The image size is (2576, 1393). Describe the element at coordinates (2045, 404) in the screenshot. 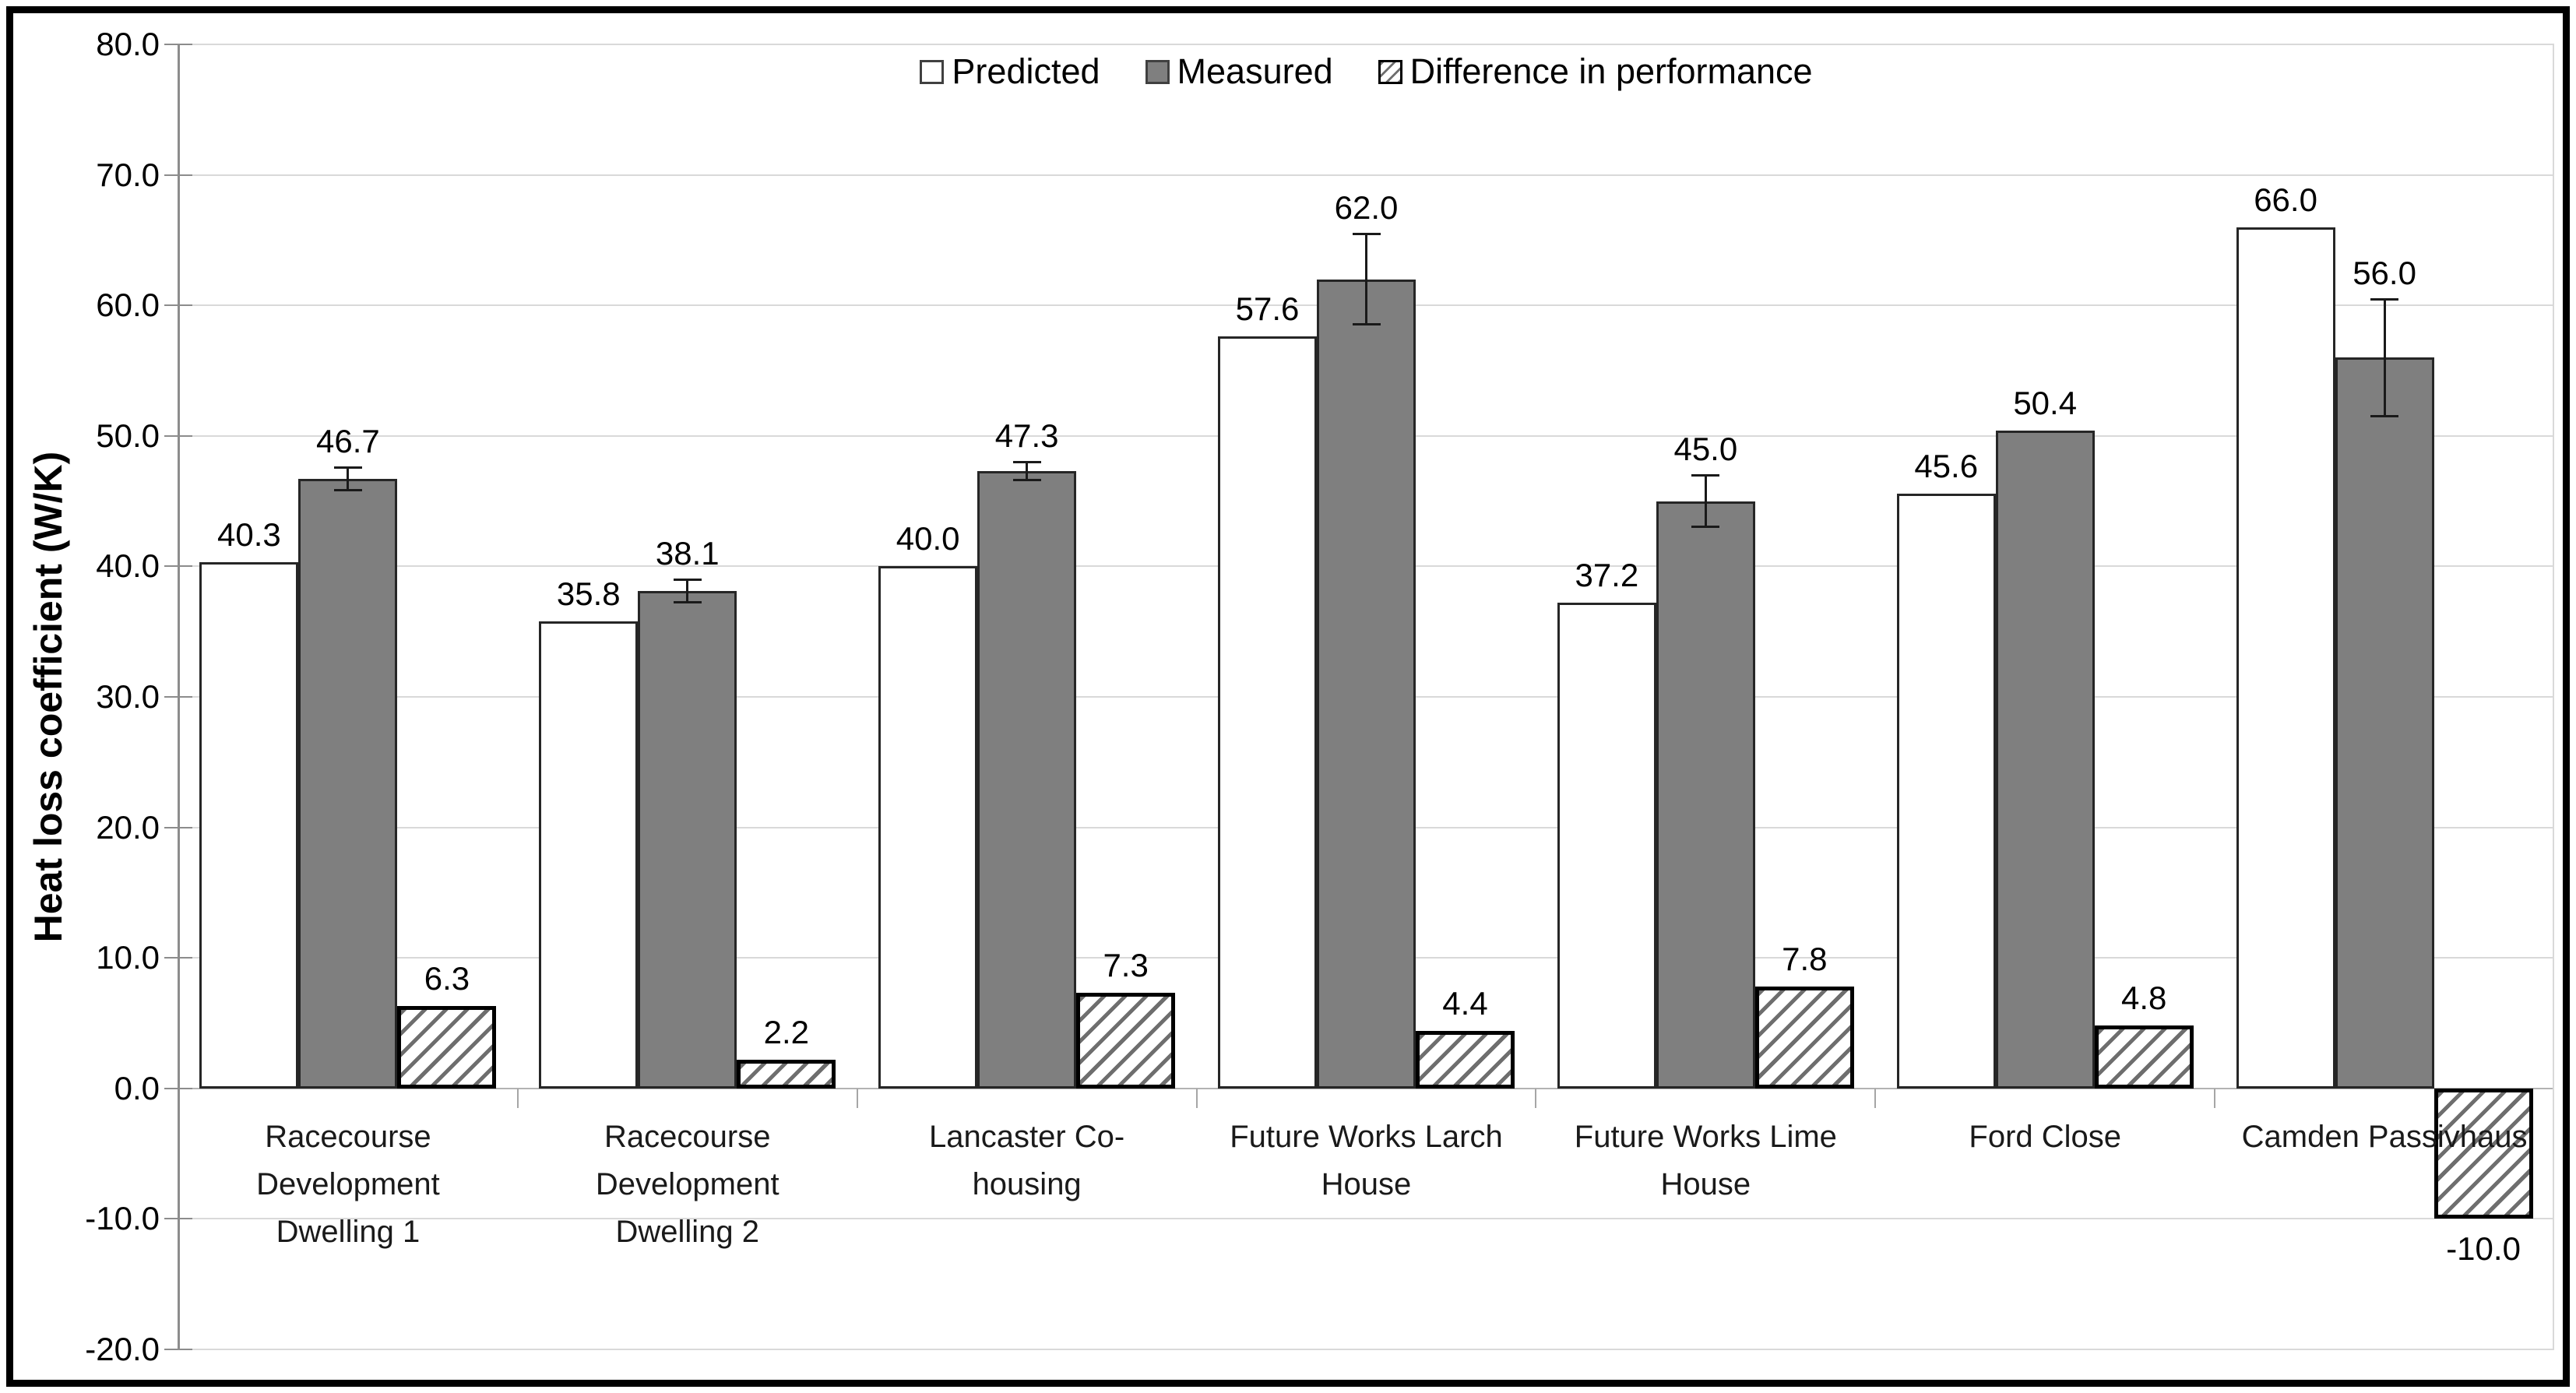

I see `data-label-measured-5: 50.4` at that location.